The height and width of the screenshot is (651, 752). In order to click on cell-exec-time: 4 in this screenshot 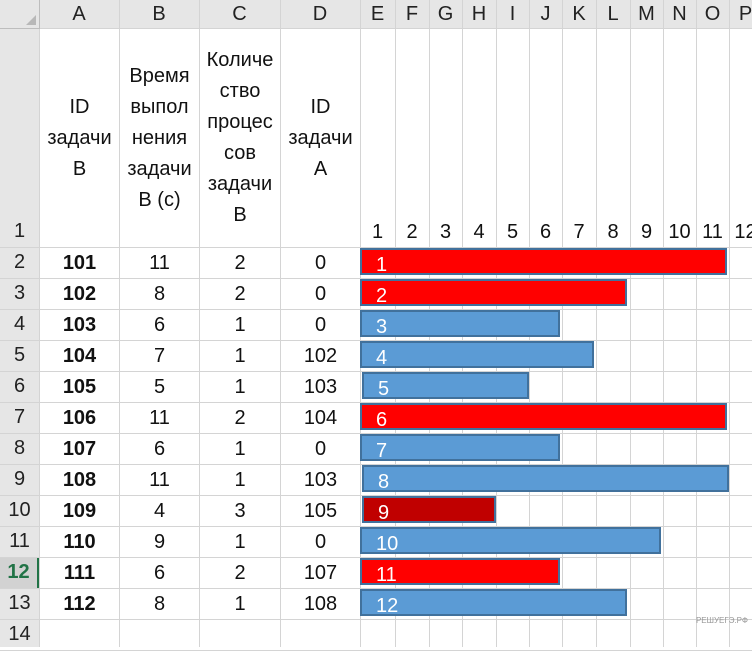, I will do `click(159, 510)`.